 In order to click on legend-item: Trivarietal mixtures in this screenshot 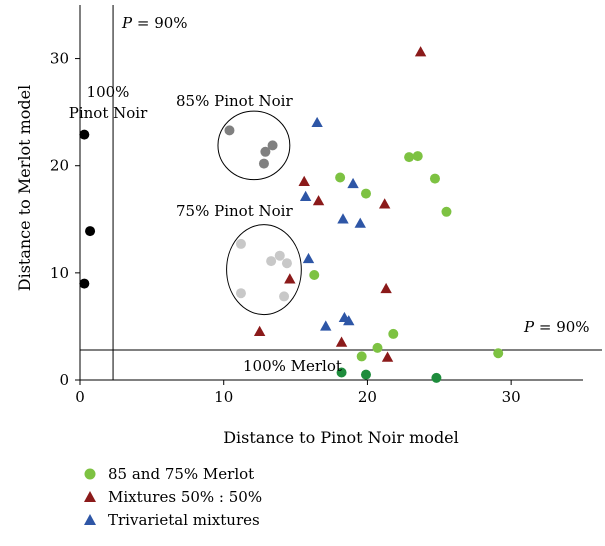, I will do `click(172, 519)`.